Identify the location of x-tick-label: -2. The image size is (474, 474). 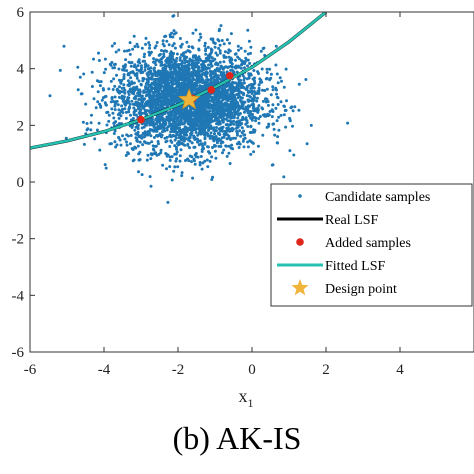
(178, 370).